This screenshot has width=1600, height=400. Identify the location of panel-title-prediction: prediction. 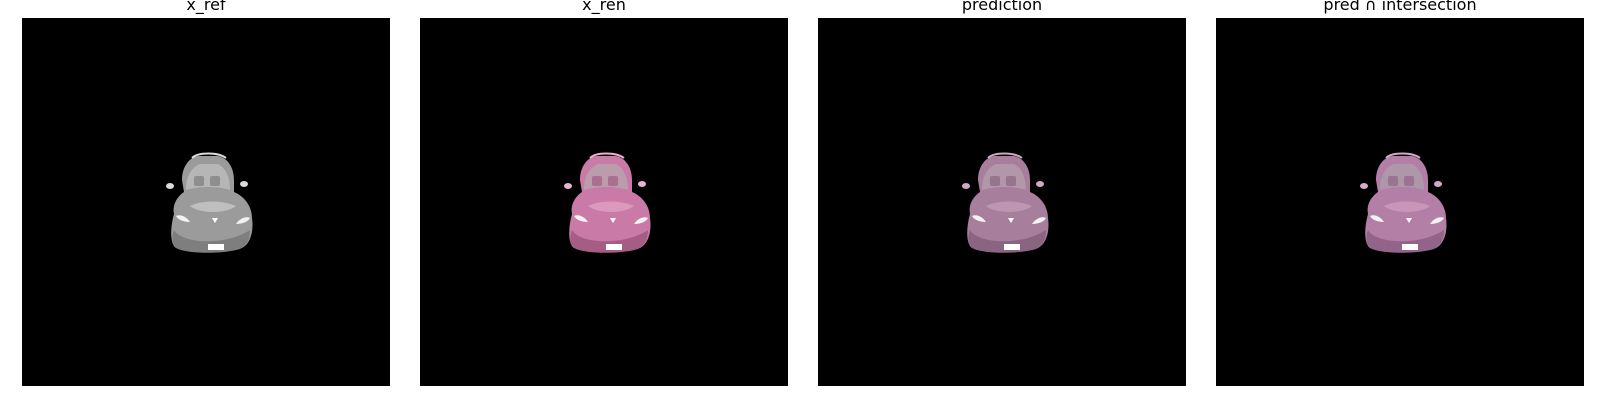
(1002, 7).